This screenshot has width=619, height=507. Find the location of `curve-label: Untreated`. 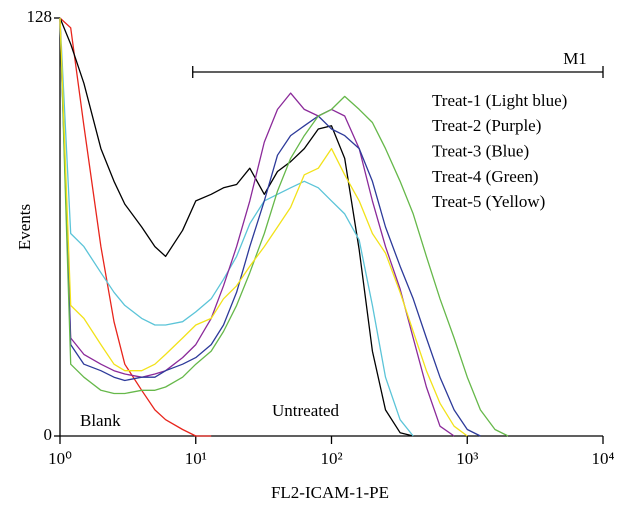

curve-label: Untreated is located at coordinates (306, 410).